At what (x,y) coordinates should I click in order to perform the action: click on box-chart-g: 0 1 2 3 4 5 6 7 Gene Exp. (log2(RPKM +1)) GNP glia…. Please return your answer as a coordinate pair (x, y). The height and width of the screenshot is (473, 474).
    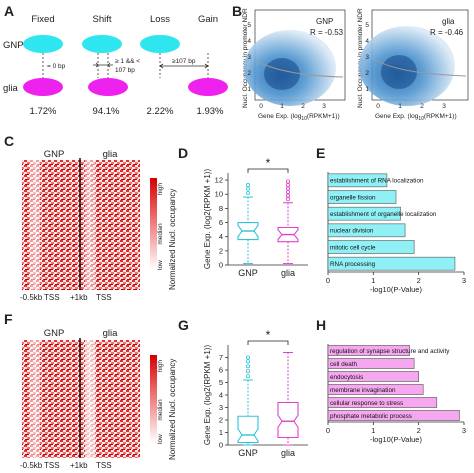
    Looking at the image, I should click on (255, 393).